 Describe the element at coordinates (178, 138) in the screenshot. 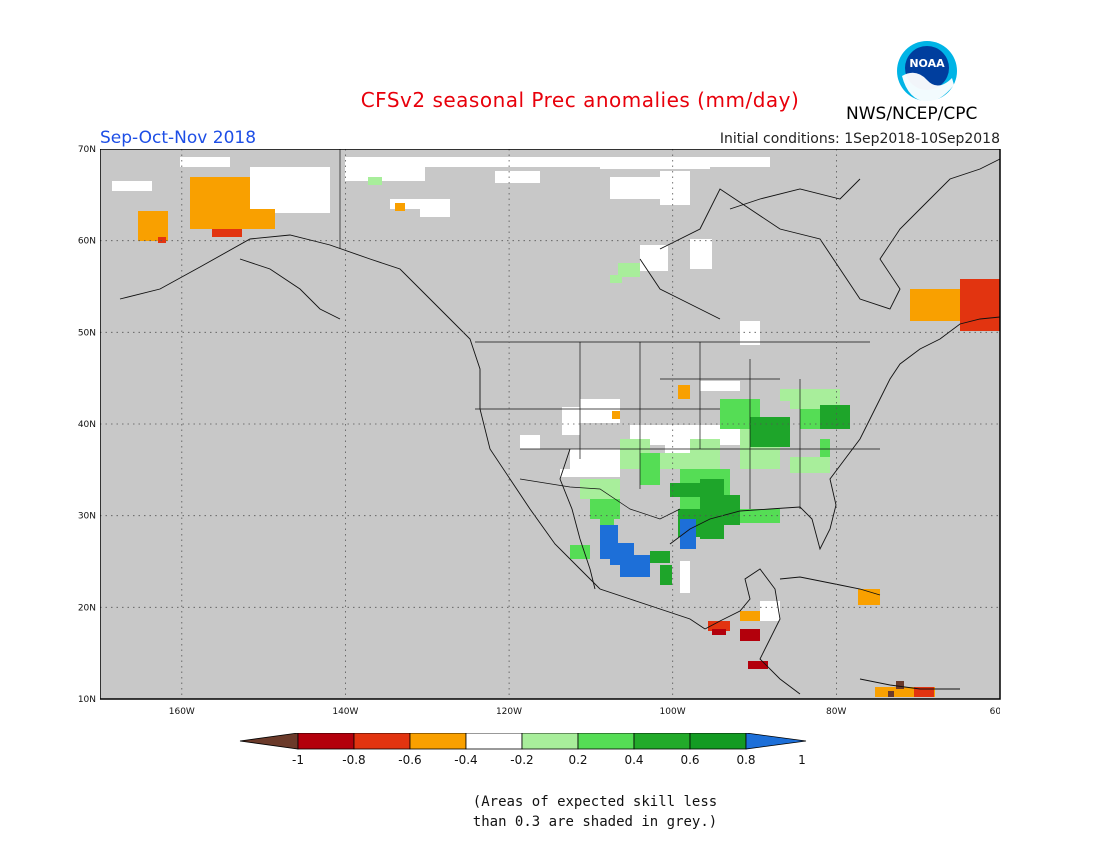

I see `season-label: Sep-Oct-Nov 2018` at that location.